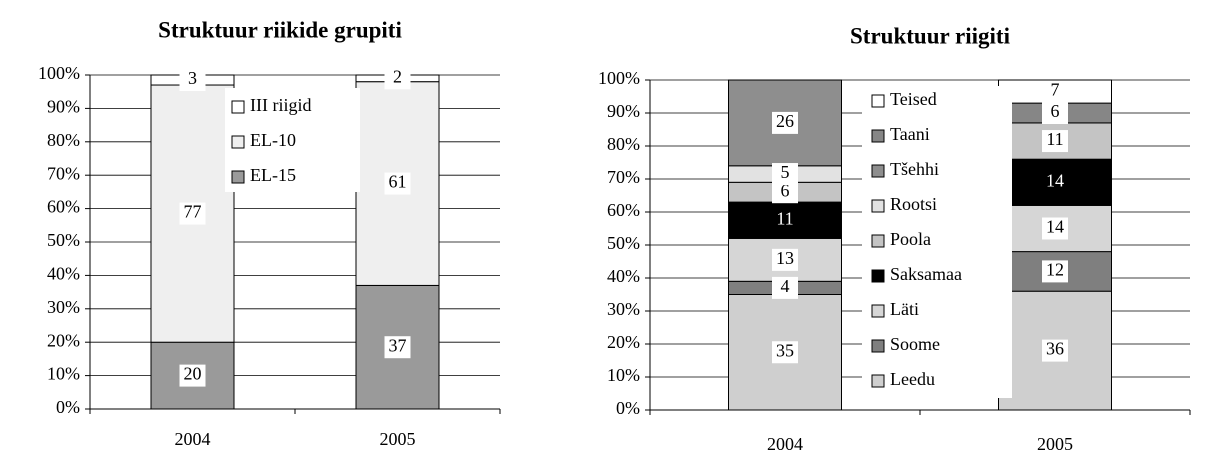  I want to click on data-label: 7, so click(1055, 90).